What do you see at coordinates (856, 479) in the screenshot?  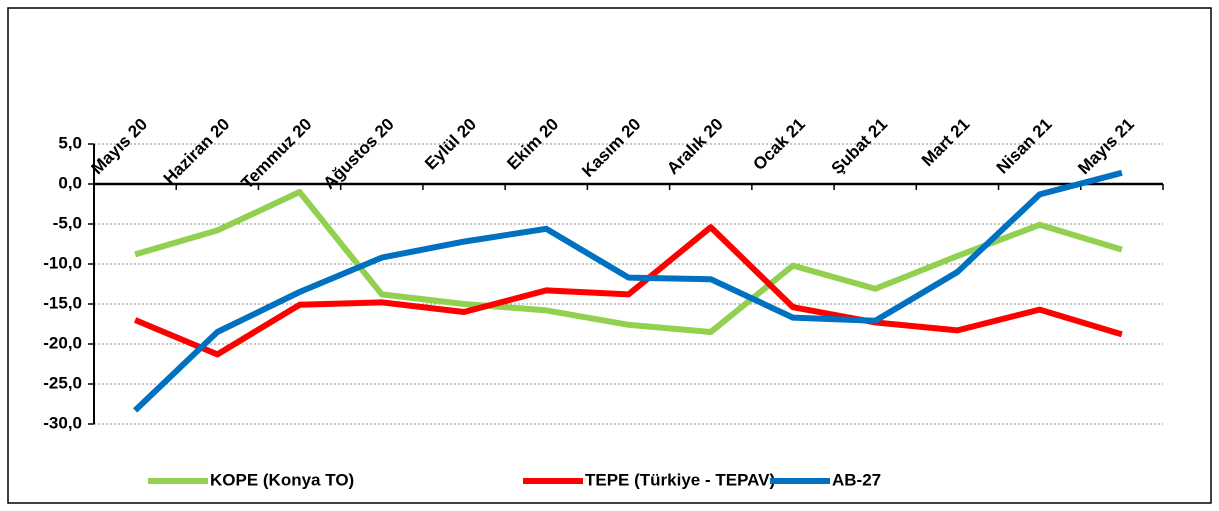 I see `legend-label: AB-27` at bounding box center [856, 479].